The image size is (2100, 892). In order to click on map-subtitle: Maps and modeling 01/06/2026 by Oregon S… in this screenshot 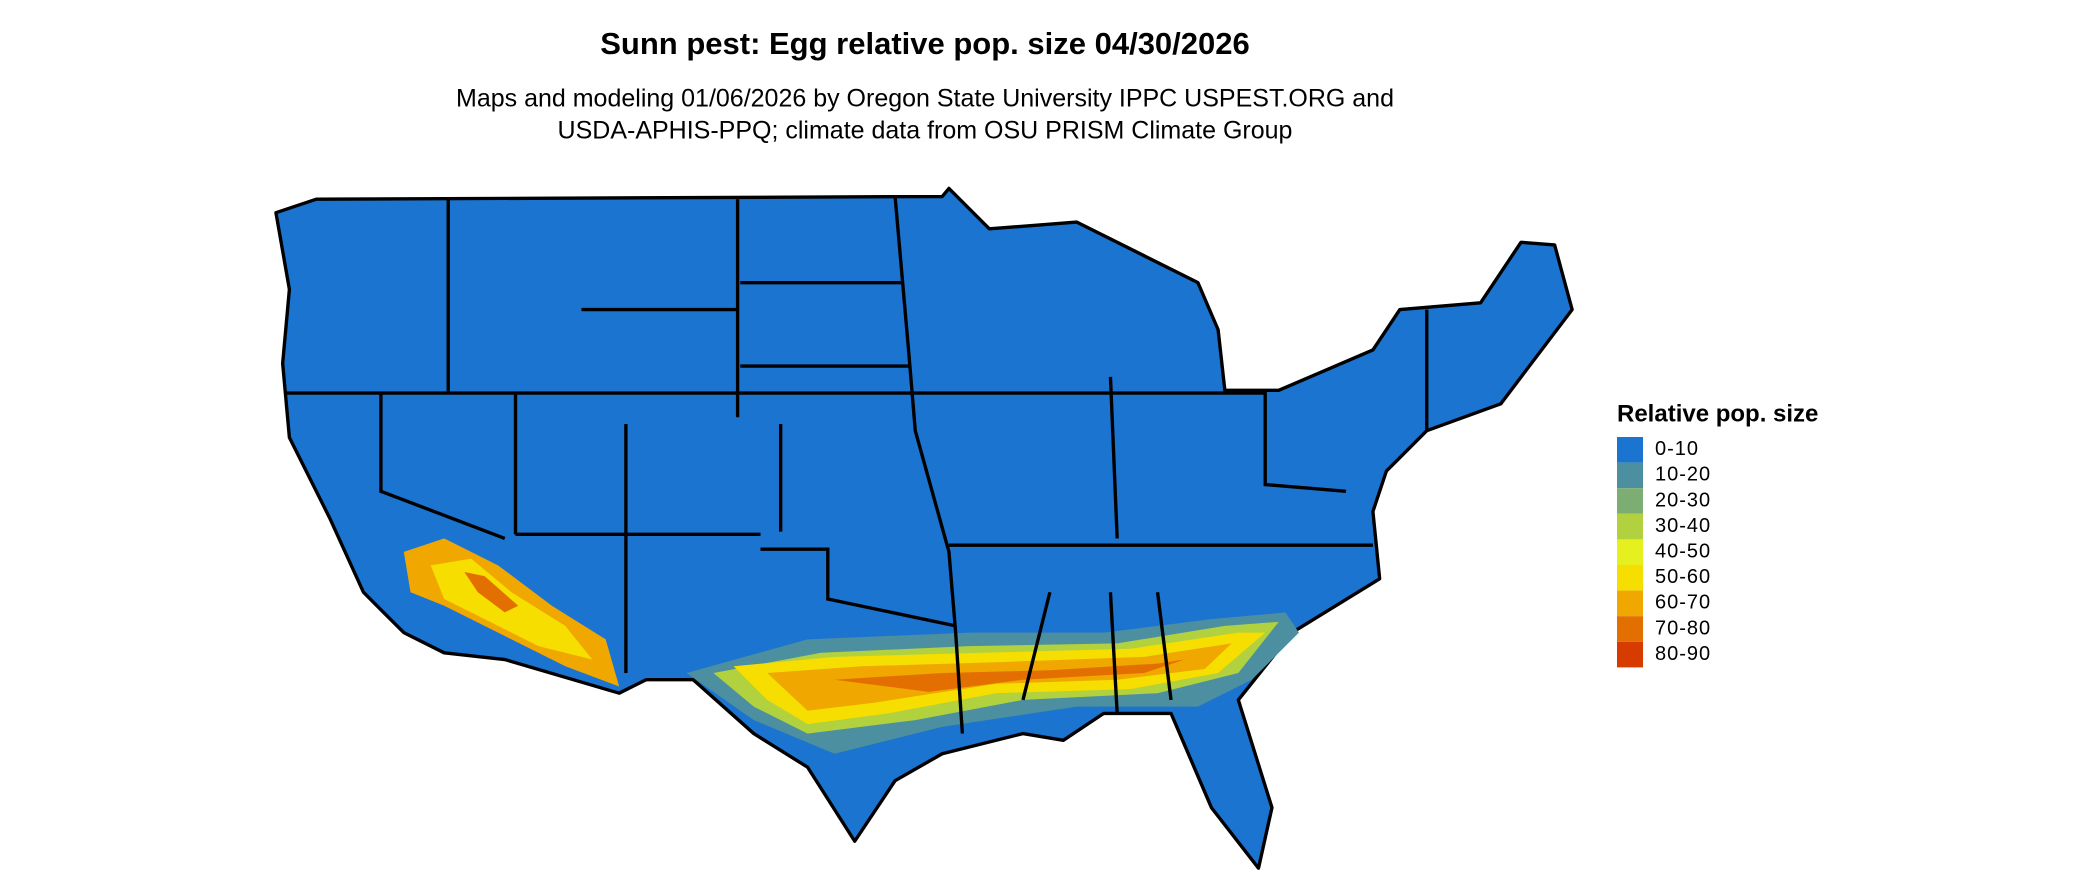, I will do `click(925, 99)`.